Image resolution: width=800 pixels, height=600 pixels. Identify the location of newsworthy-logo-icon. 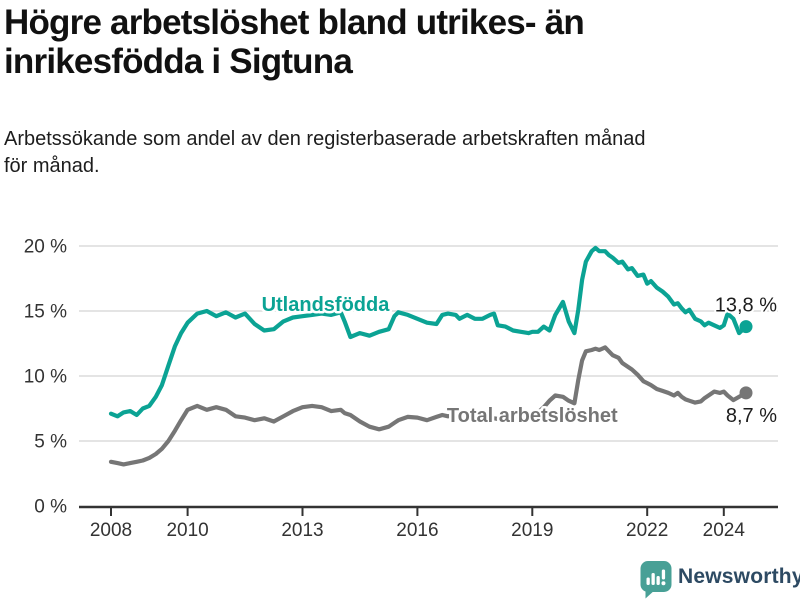
(656, 580).